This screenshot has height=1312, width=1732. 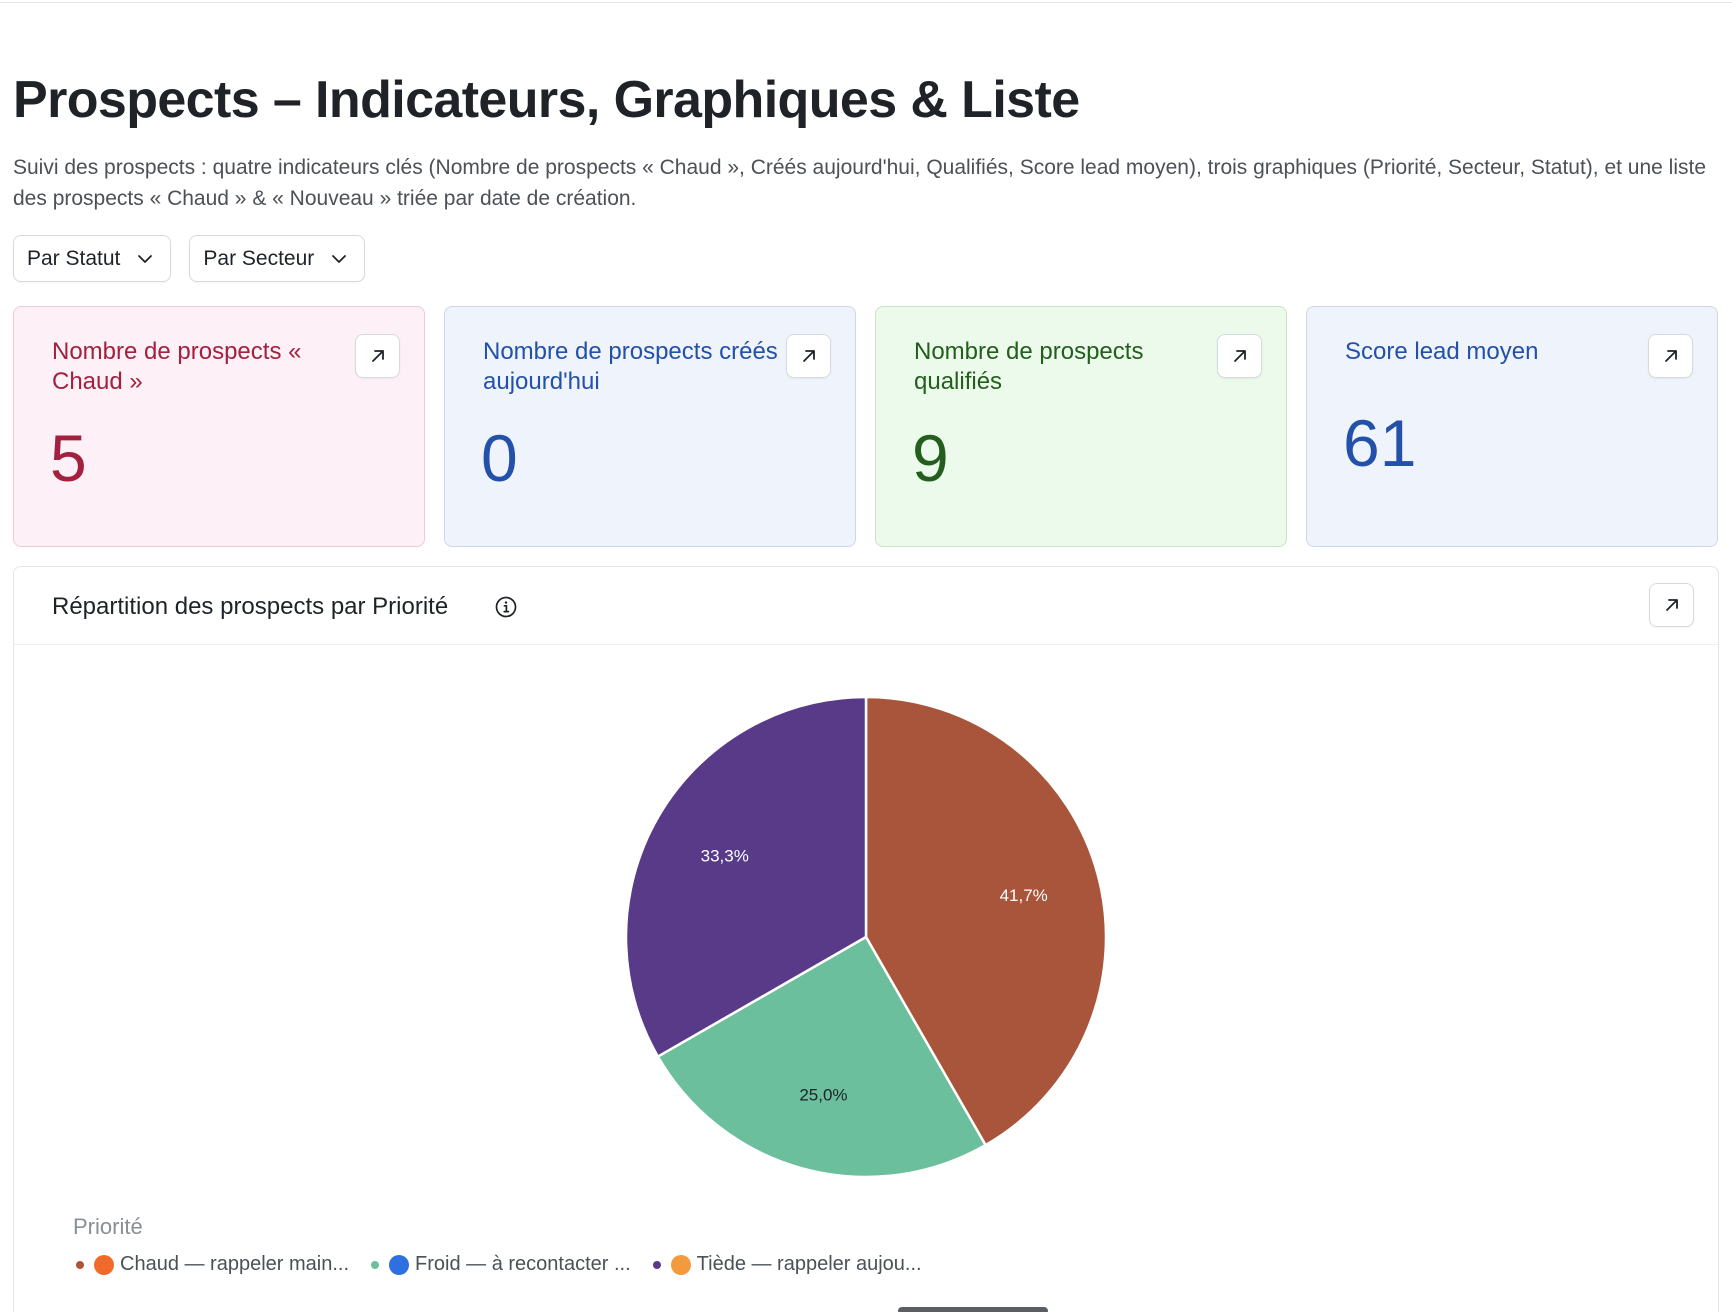 I want to click on kpi-card-hot-prospects: Nombre de prospects « Chaud » 5, so click(x=219, y=426).